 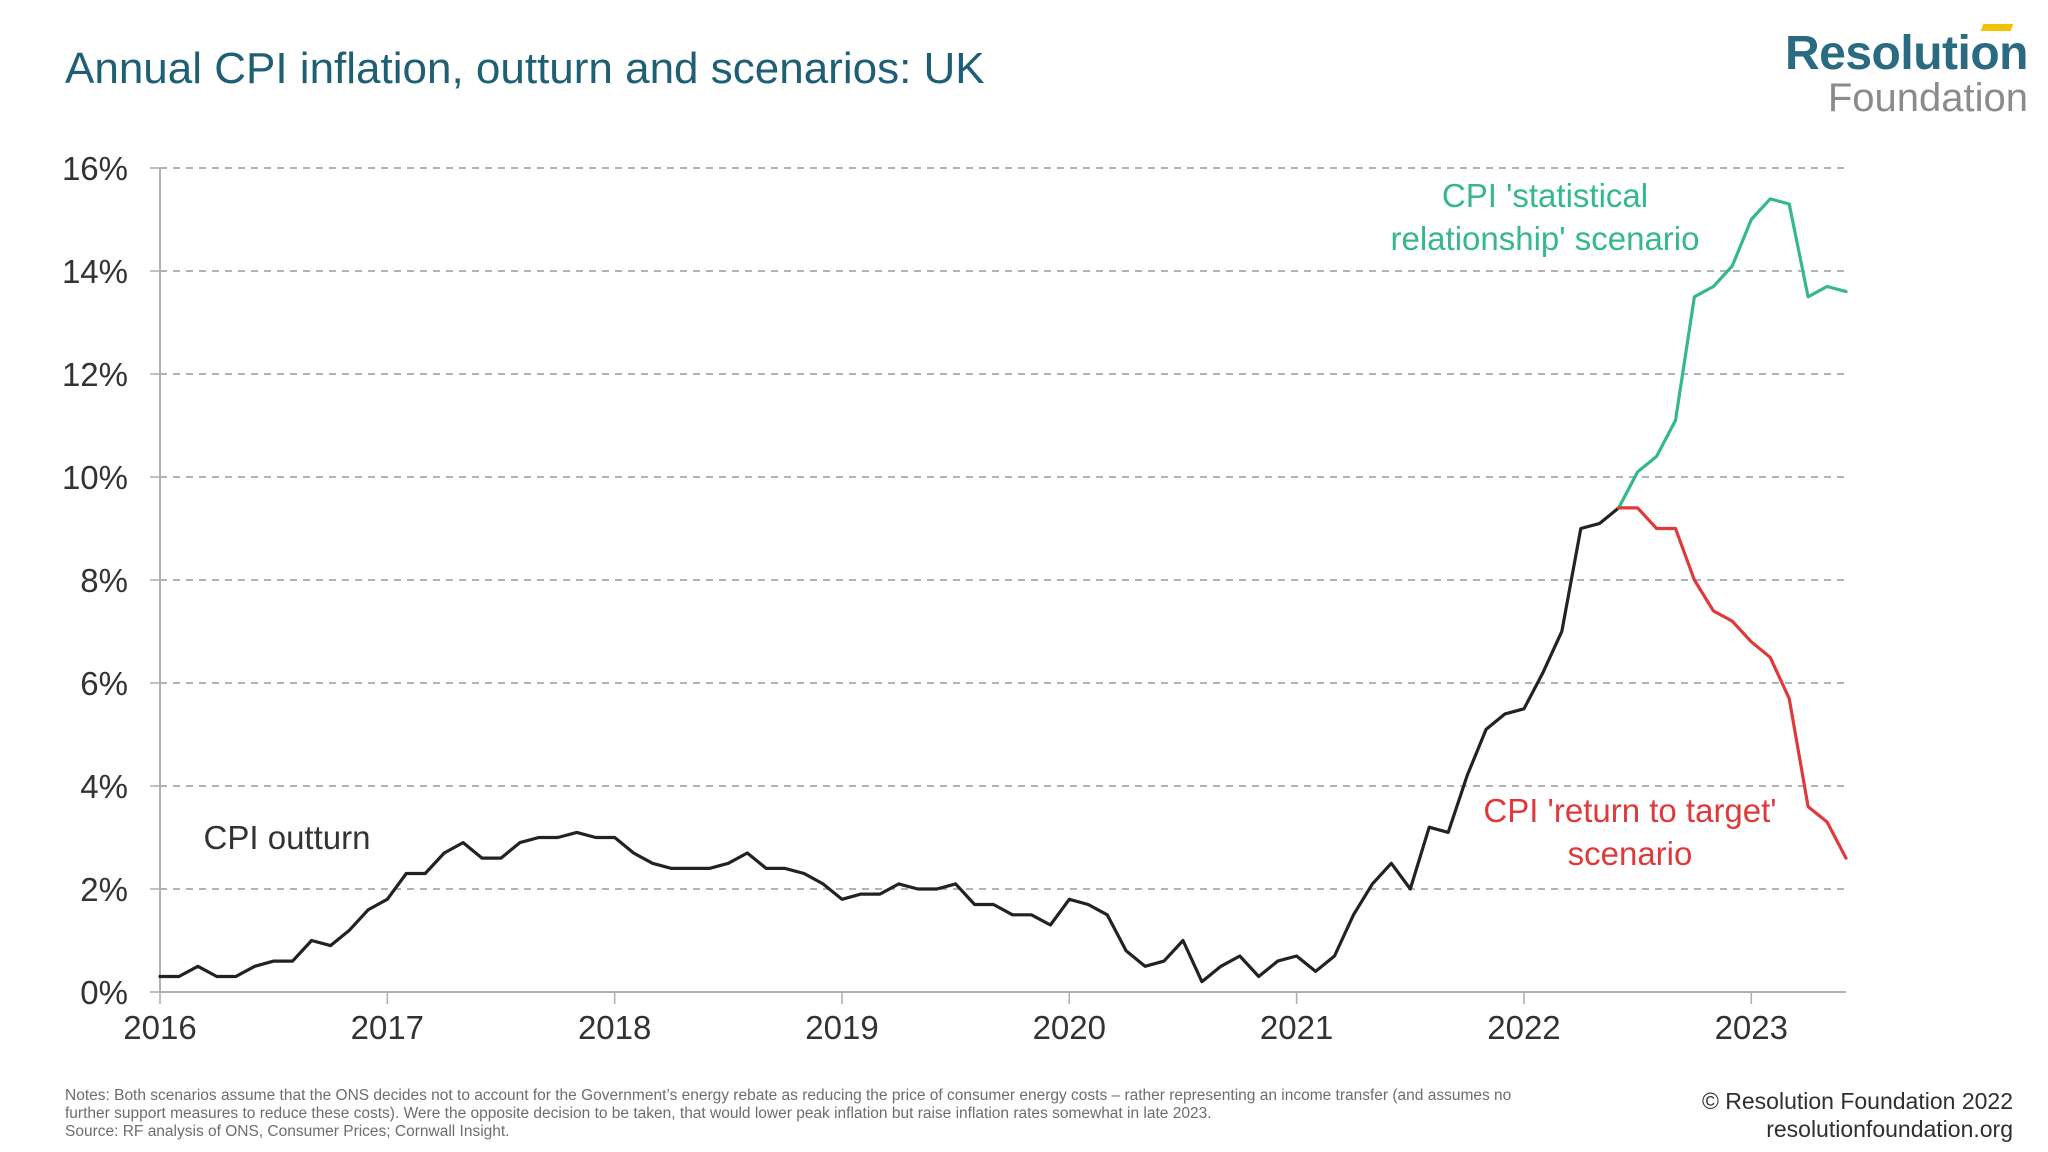 What do you see at coordinates (1927, 98) in the screenshot?
I see `logo-line-2: Foundation` at bounding box center [1927, 98].